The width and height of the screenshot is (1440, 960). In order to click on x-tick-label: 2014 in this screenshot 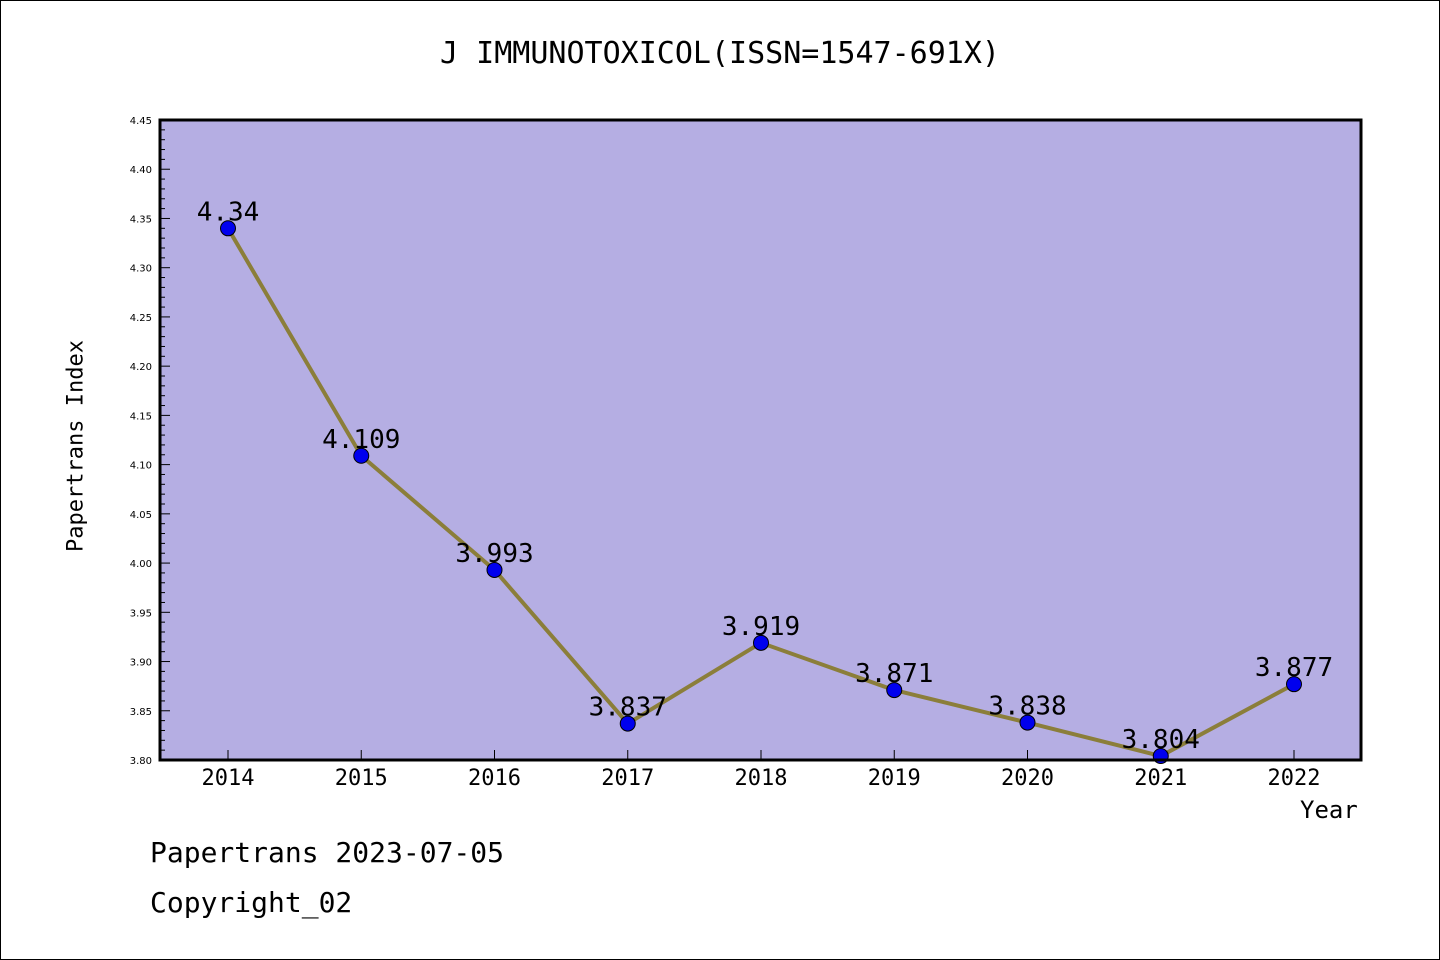, I will do `click(228, 778)`.